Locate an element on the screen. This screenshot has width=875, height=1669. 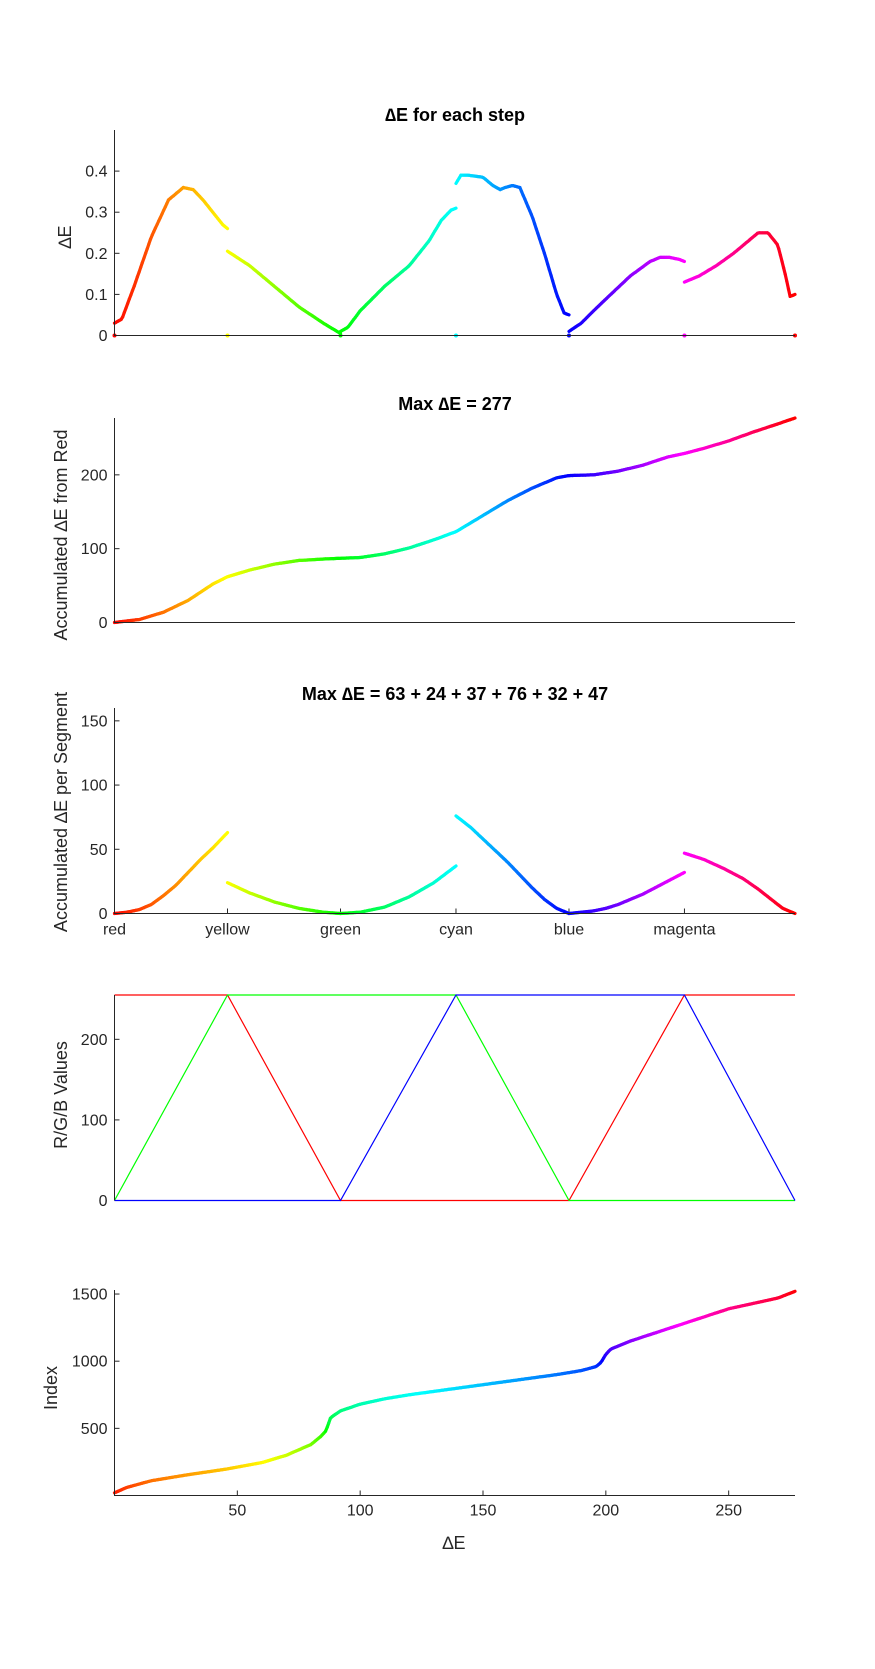
xtick-category-label: green is located at coordinates (340, 930).